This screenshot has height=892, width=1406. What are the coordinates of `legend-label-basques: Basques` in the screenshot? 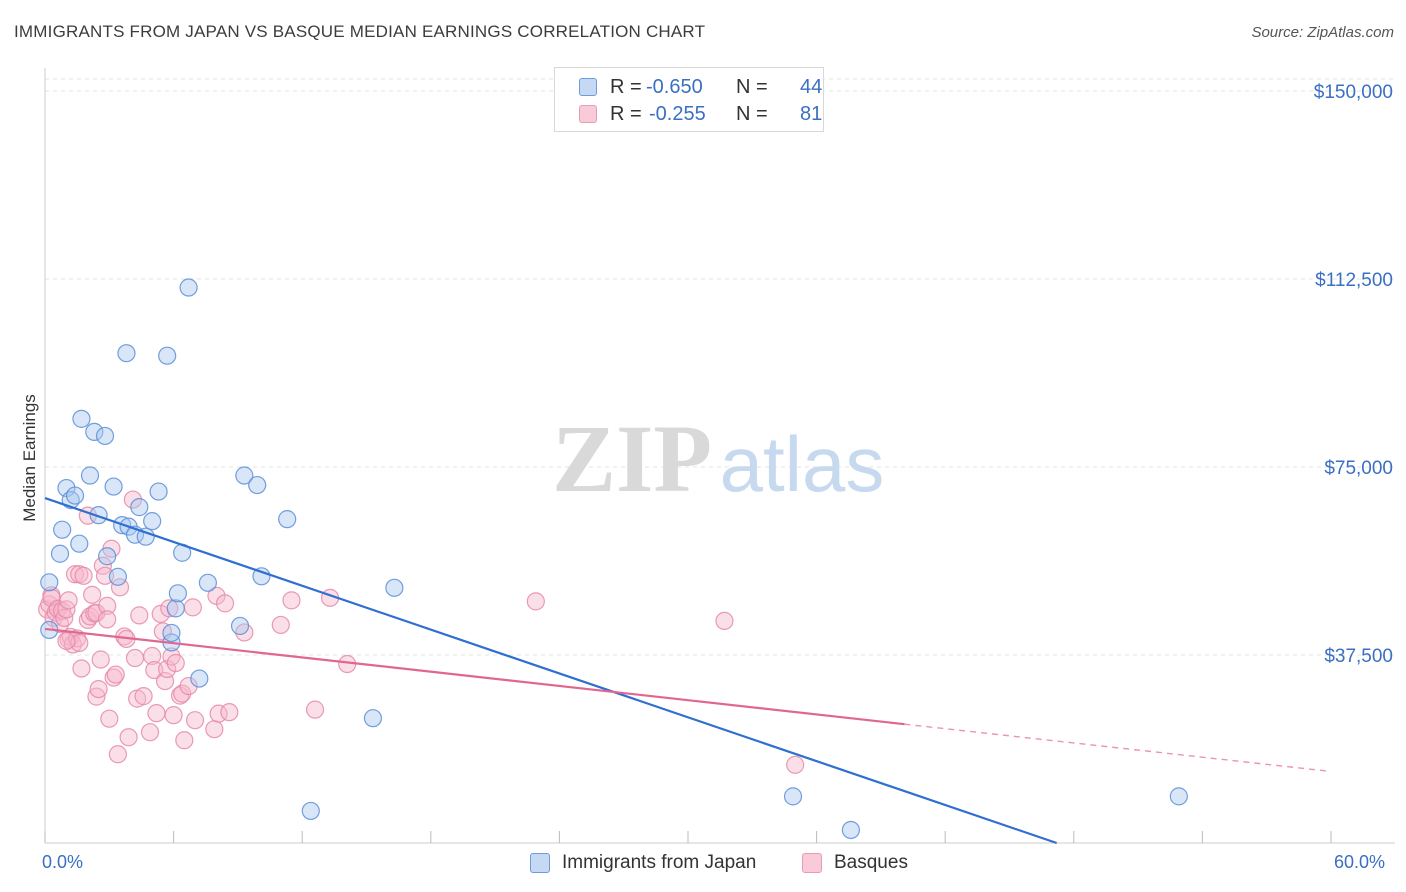 It's located at (871, 862).